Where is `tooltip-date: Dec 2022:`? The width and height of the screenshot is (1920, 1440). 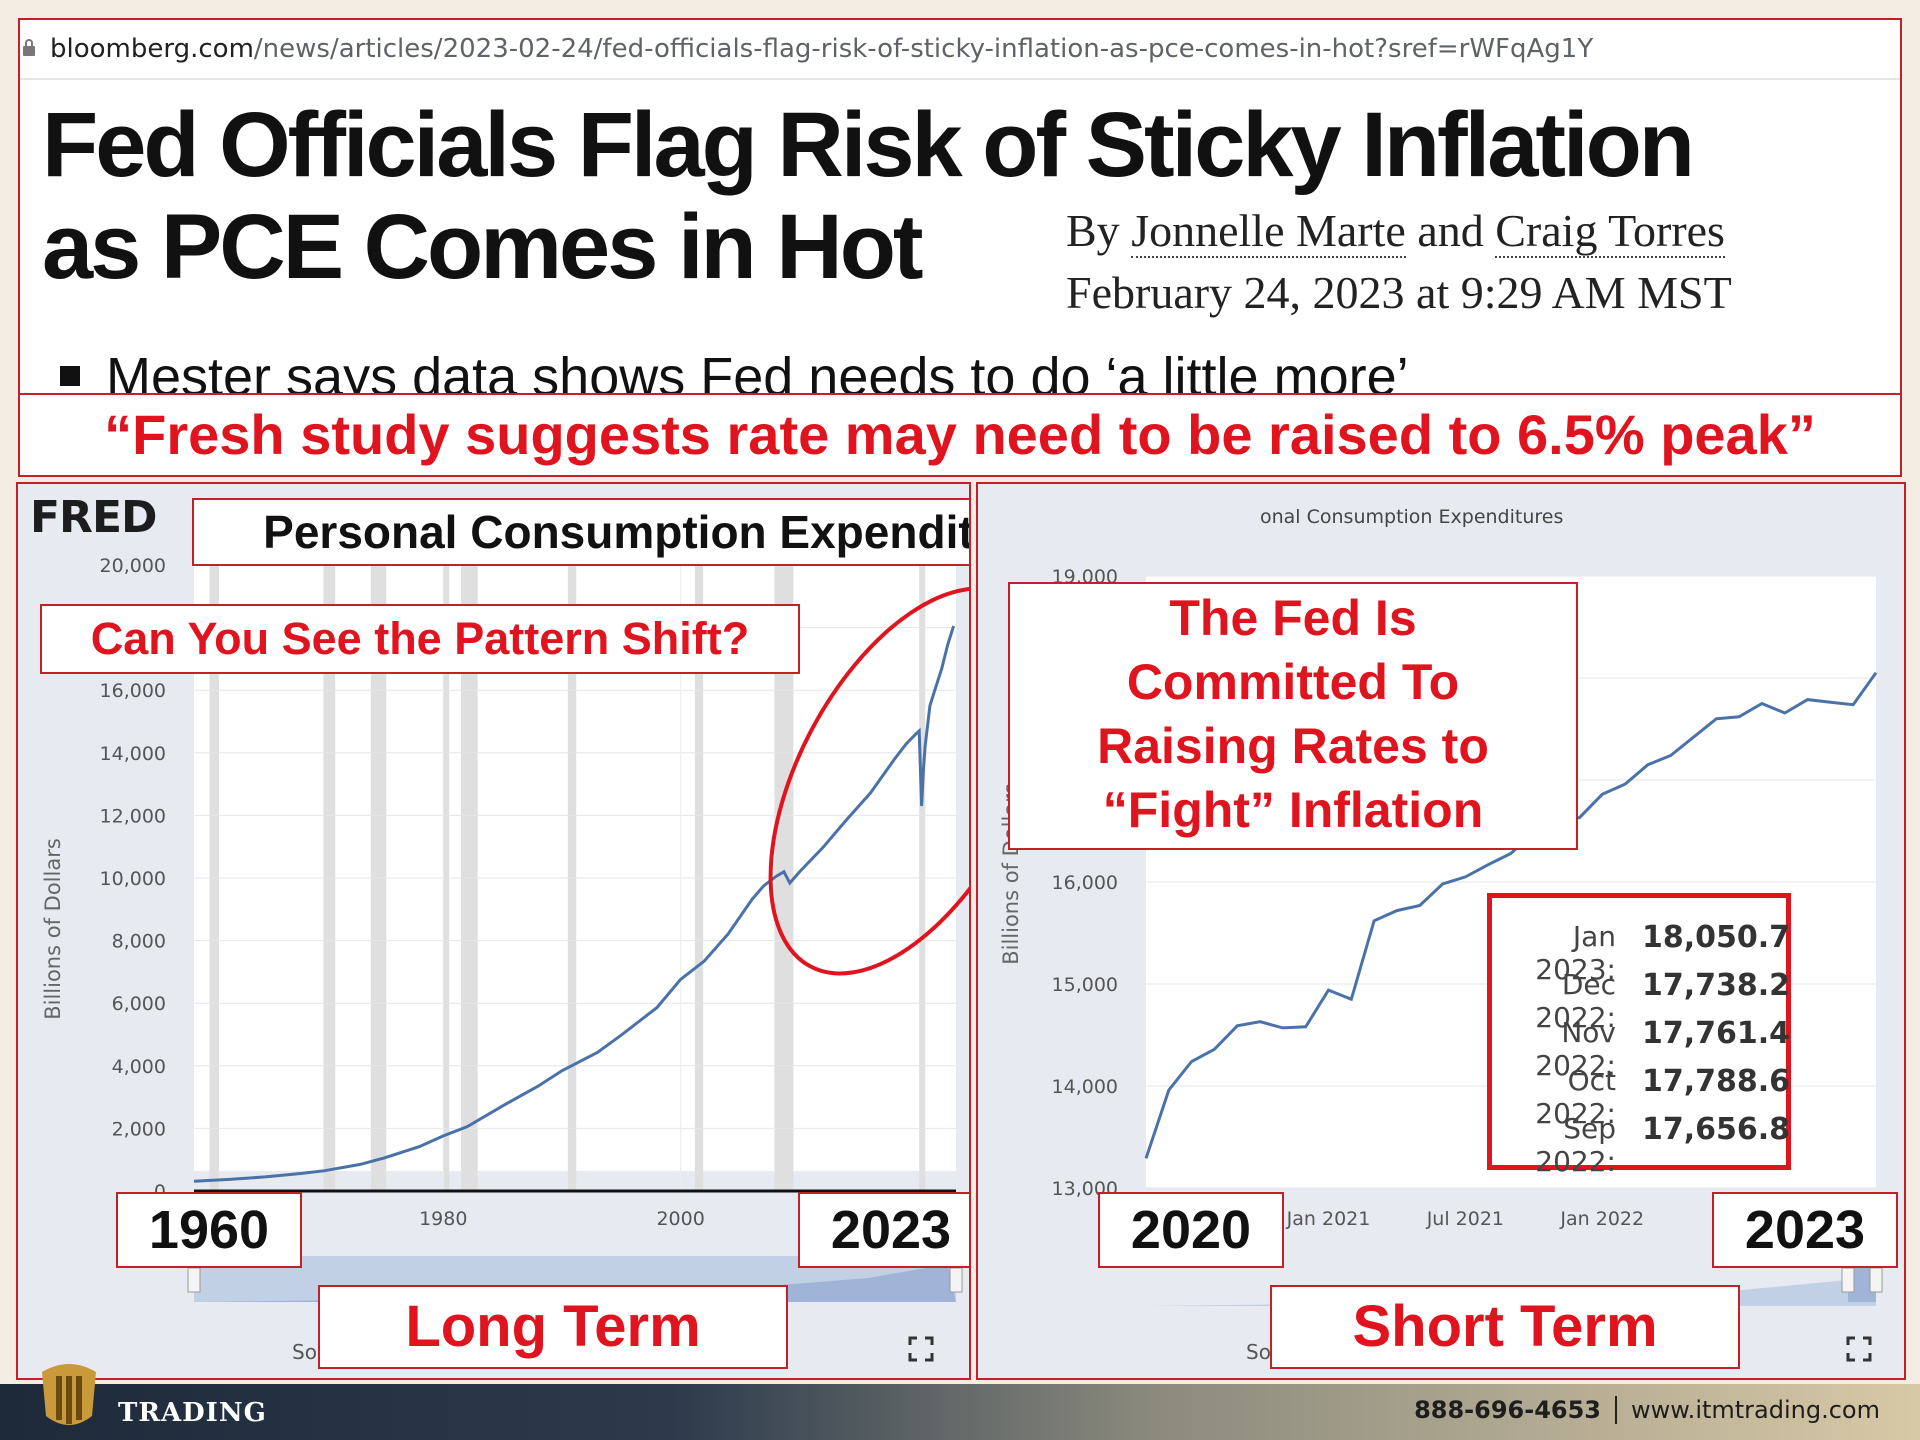
tooltip-date: Dec 2022: is located at coordinates (1575, 1001).